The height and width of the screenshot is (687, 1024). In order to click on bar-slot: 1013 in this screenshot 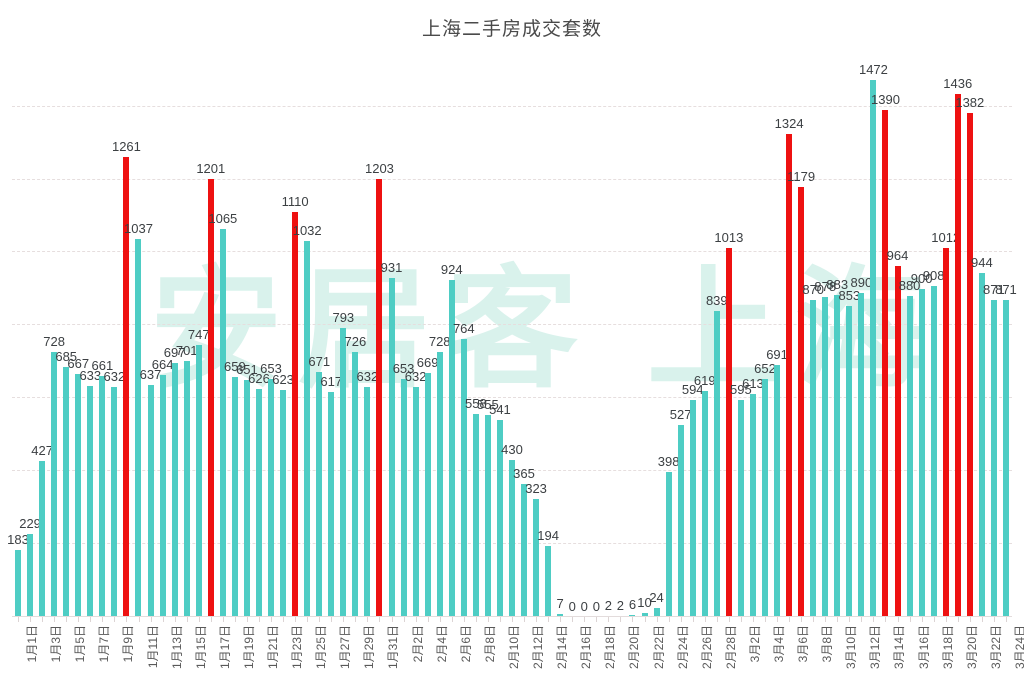, I will do `click(728, 334)`.